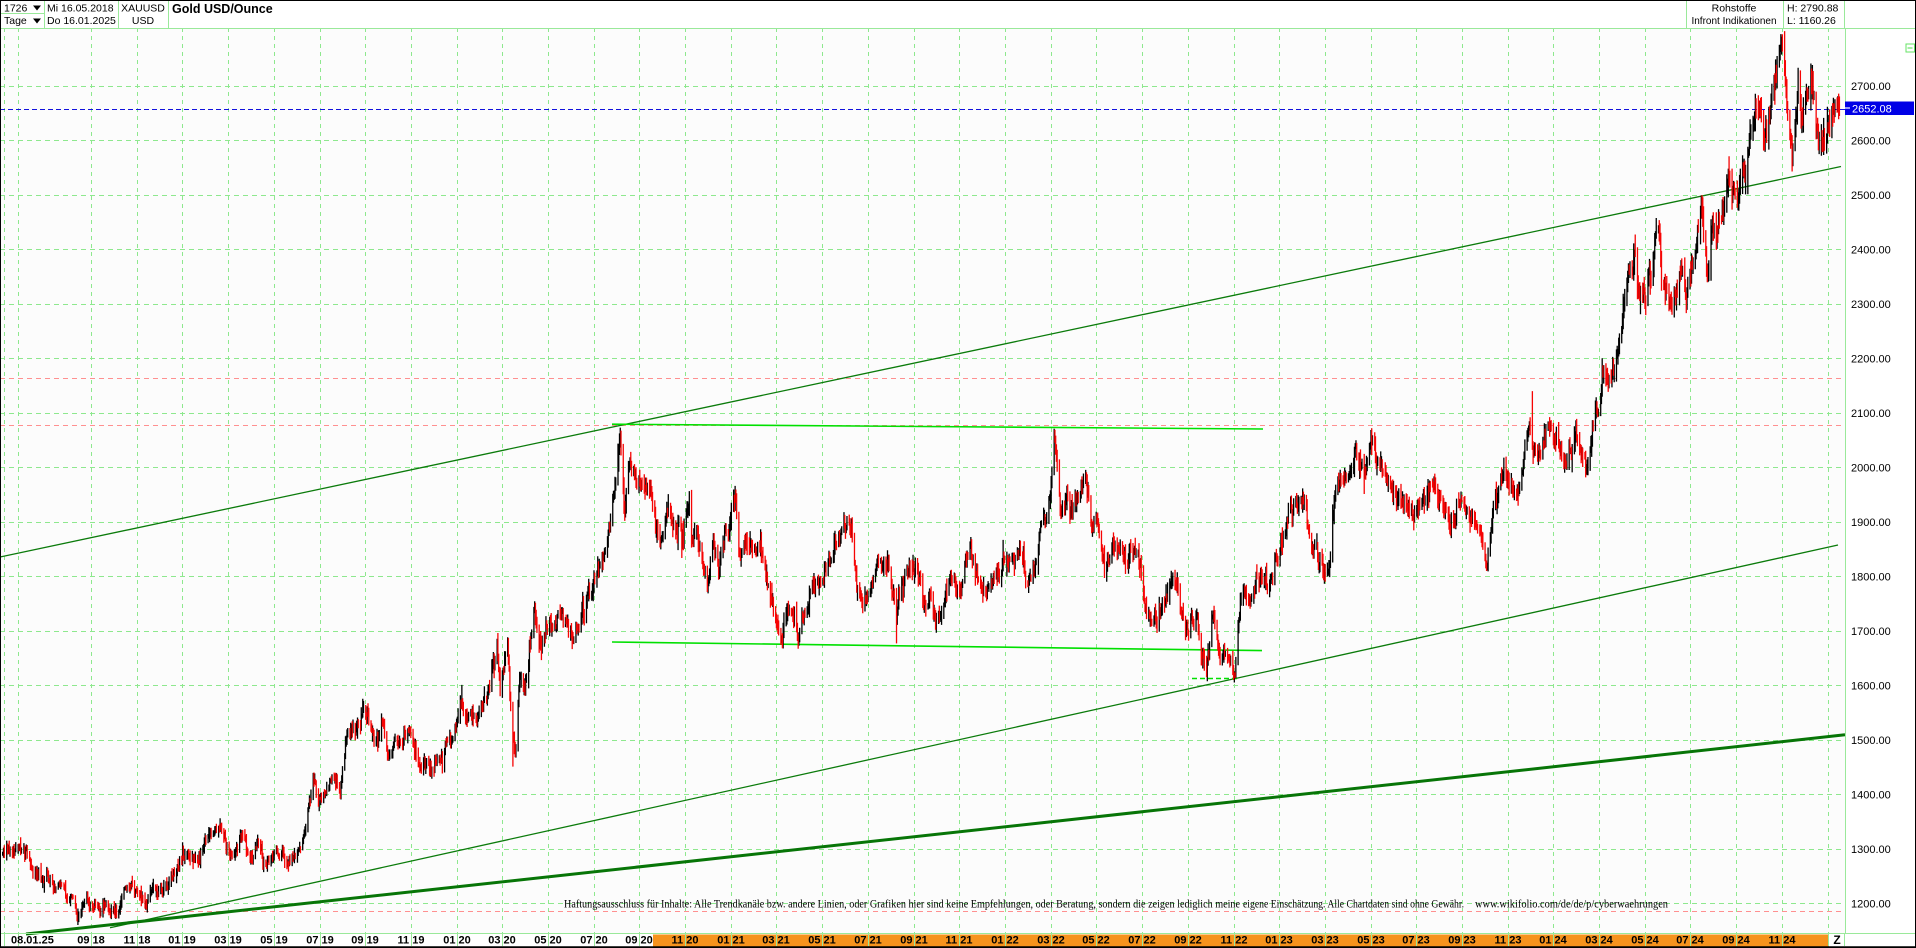  What do you see at coordinates (1734, 8) in the screenshot?
I see `svg-text: Rohstoffe` at bounding box center [1734, 8].